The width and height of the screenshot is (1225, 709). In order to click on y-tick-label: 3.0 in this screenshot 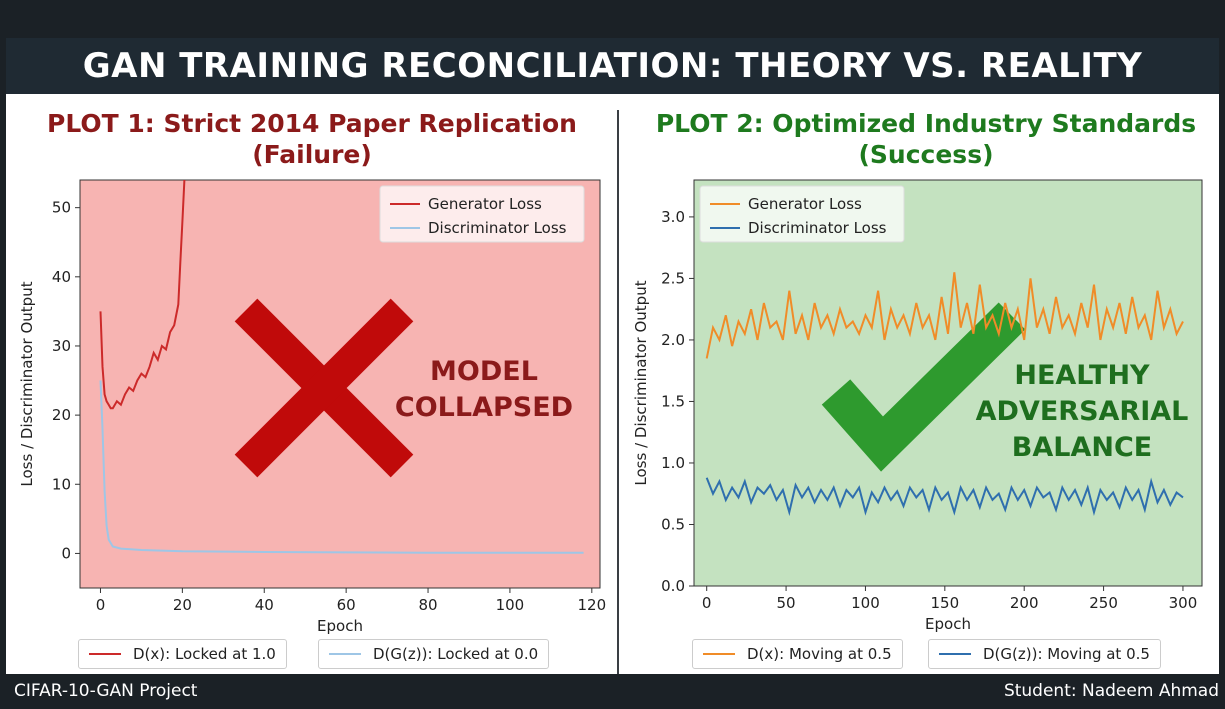, I will do `click(673, 217)`.